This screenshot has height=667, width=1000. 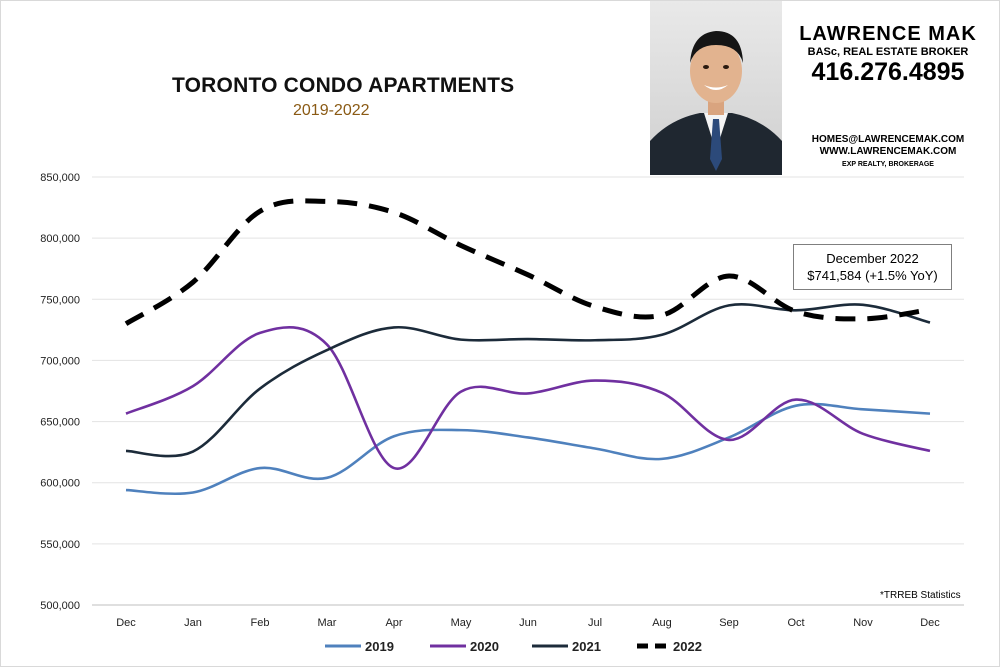 What do you see at coordinates (888, 72) in the screenshot?
I see `agent-phone: 416.276.4895` at bounding box center [888, 72].